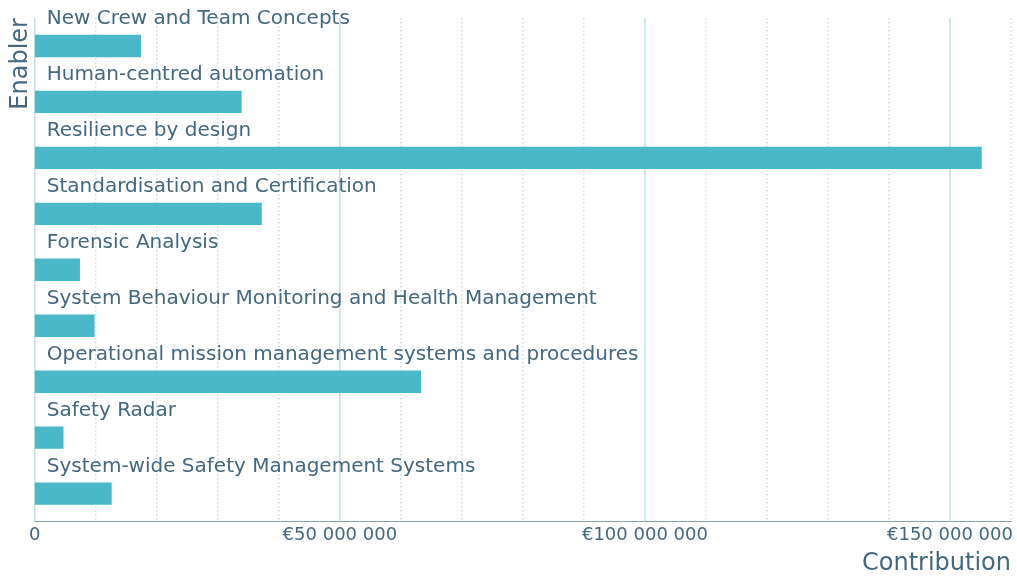 The image size is (1017, 586). Describe the element at coordinates (132, 240) in the screenshot. I see `y-tick-label: Forensic Analysis` at that location.